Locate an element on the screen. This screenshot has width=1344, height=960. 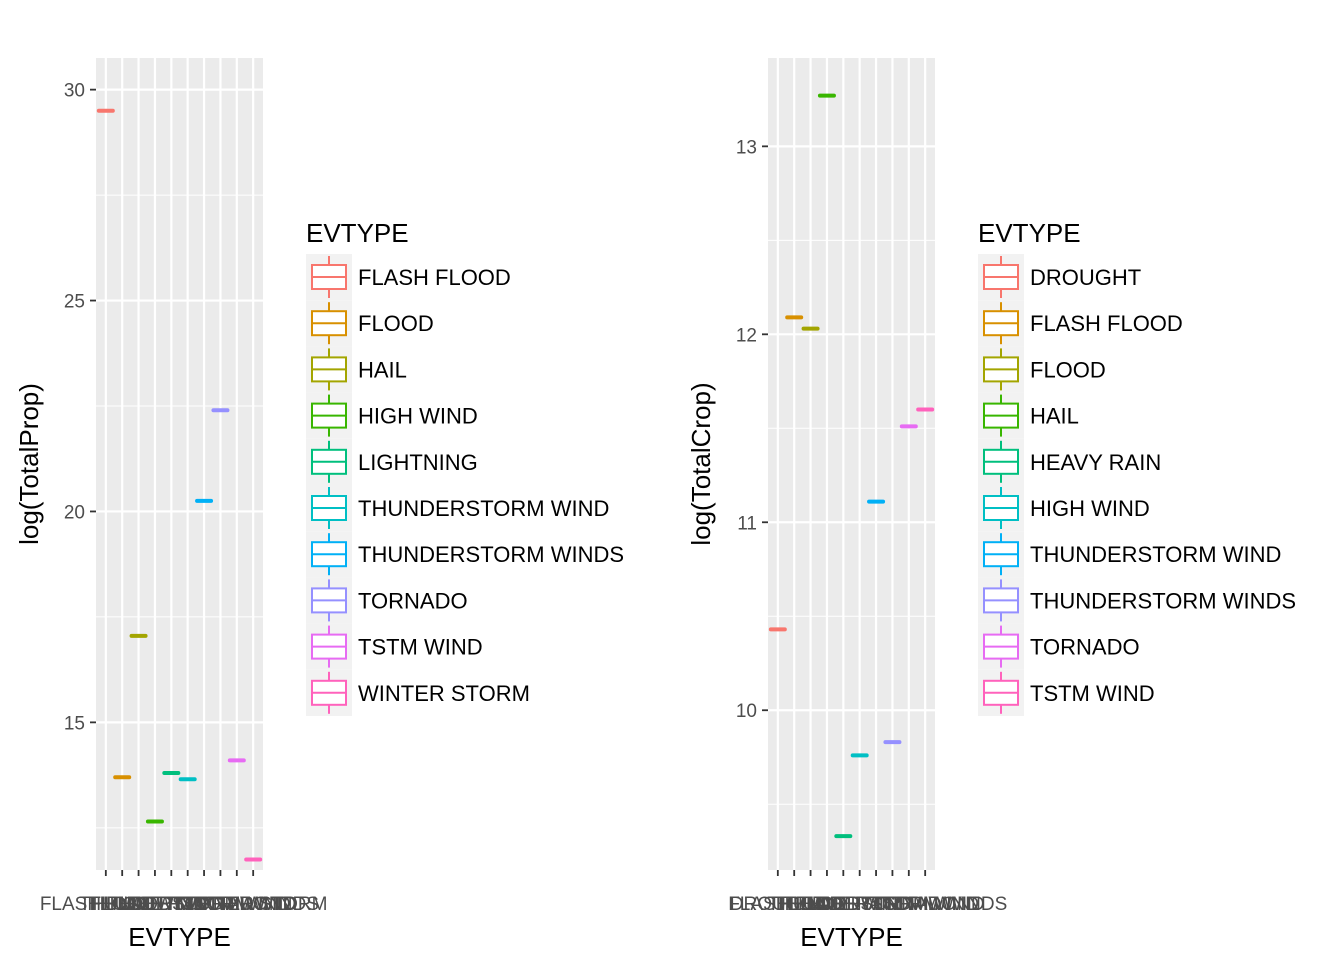
y-tick-label: 20 is located at coordinates (74, 512).